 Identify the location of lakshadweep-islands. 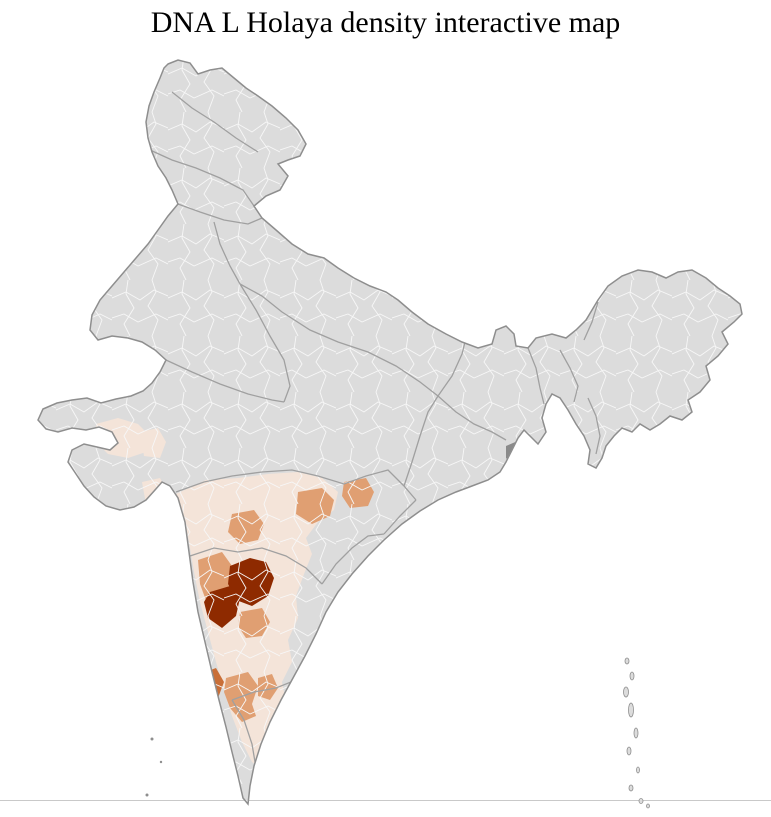
(154, 767).